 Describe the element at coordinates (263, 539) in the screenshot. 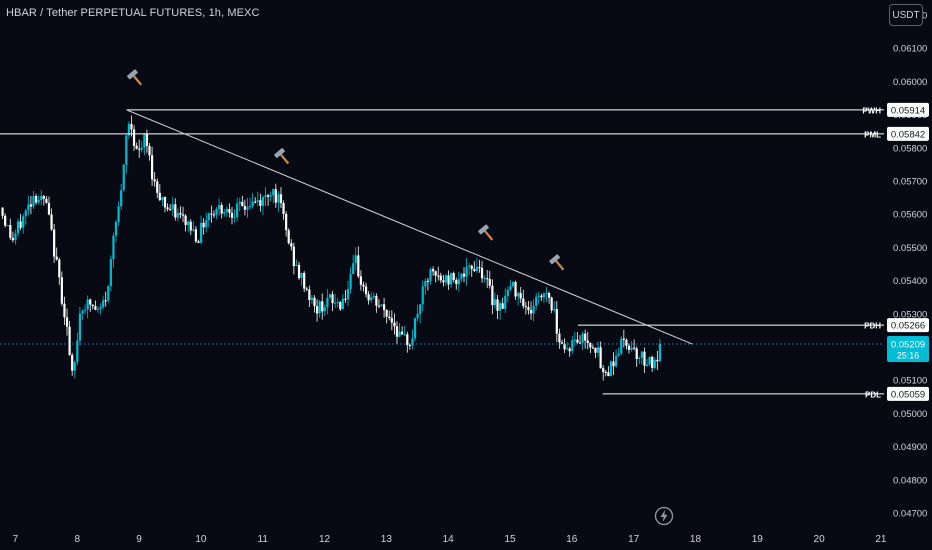

I see `time-tick-label: 11` at that location.